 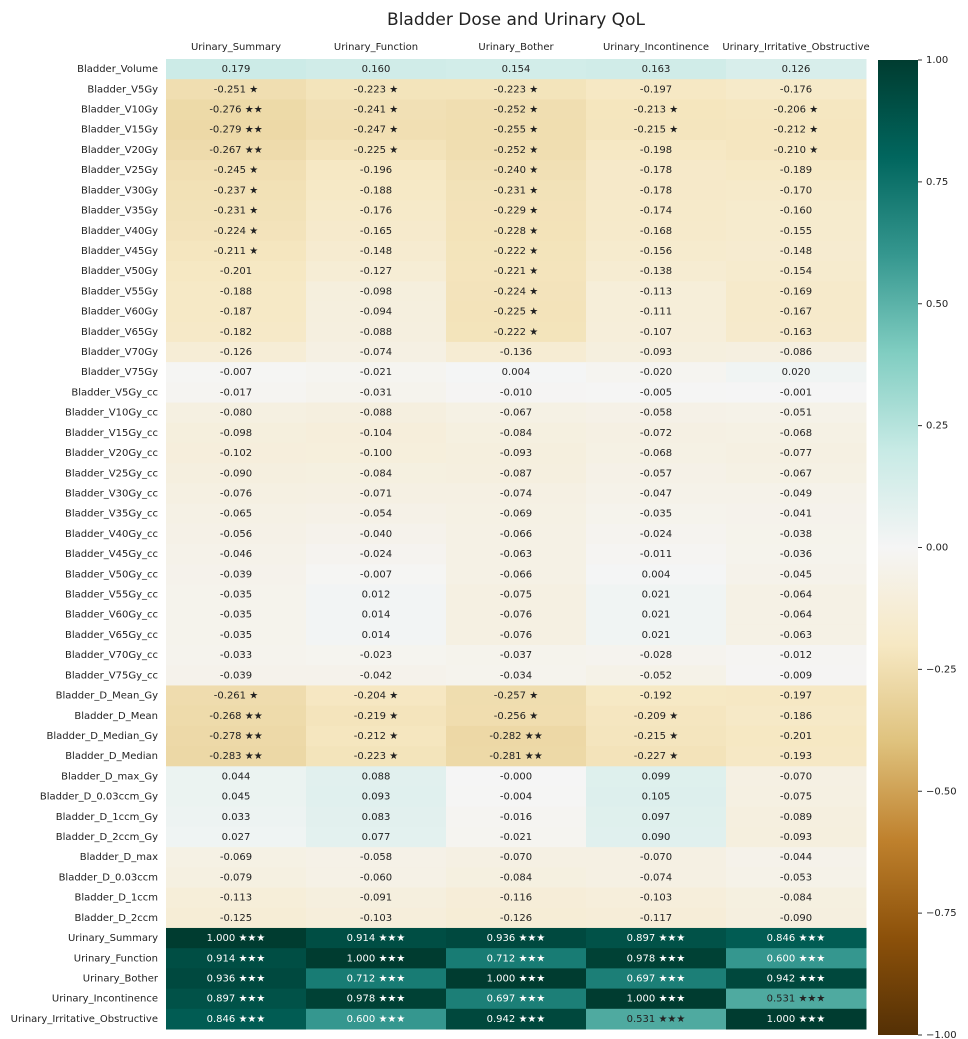 What do you see at coordinates (516, 817) in the screenshot?
I see `cell-label: -0.016` at bounding box center [516, 817].